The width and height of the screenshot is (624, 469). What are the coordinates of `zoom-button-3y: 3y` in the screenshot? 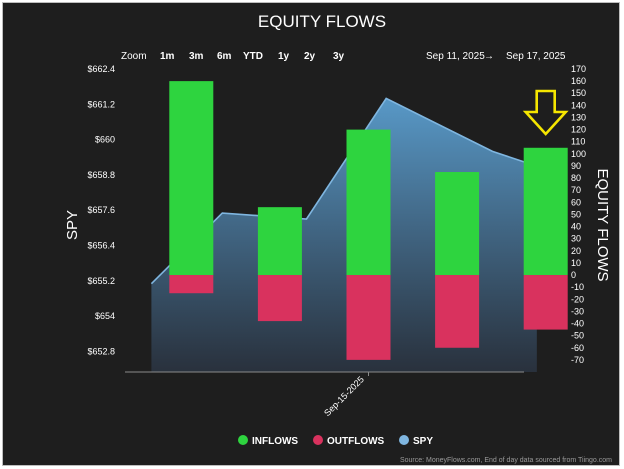 It's located at (339, 56).